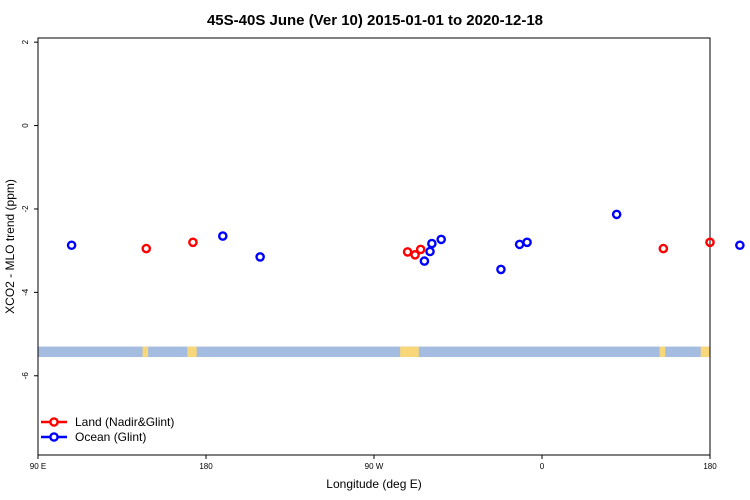 This screenshot has height=500, width=750. Describe the element at coordinates (10, 246) in the screenshot. I see `y-axis-title: XCO2 - MLO trend (ppm)` at that location.